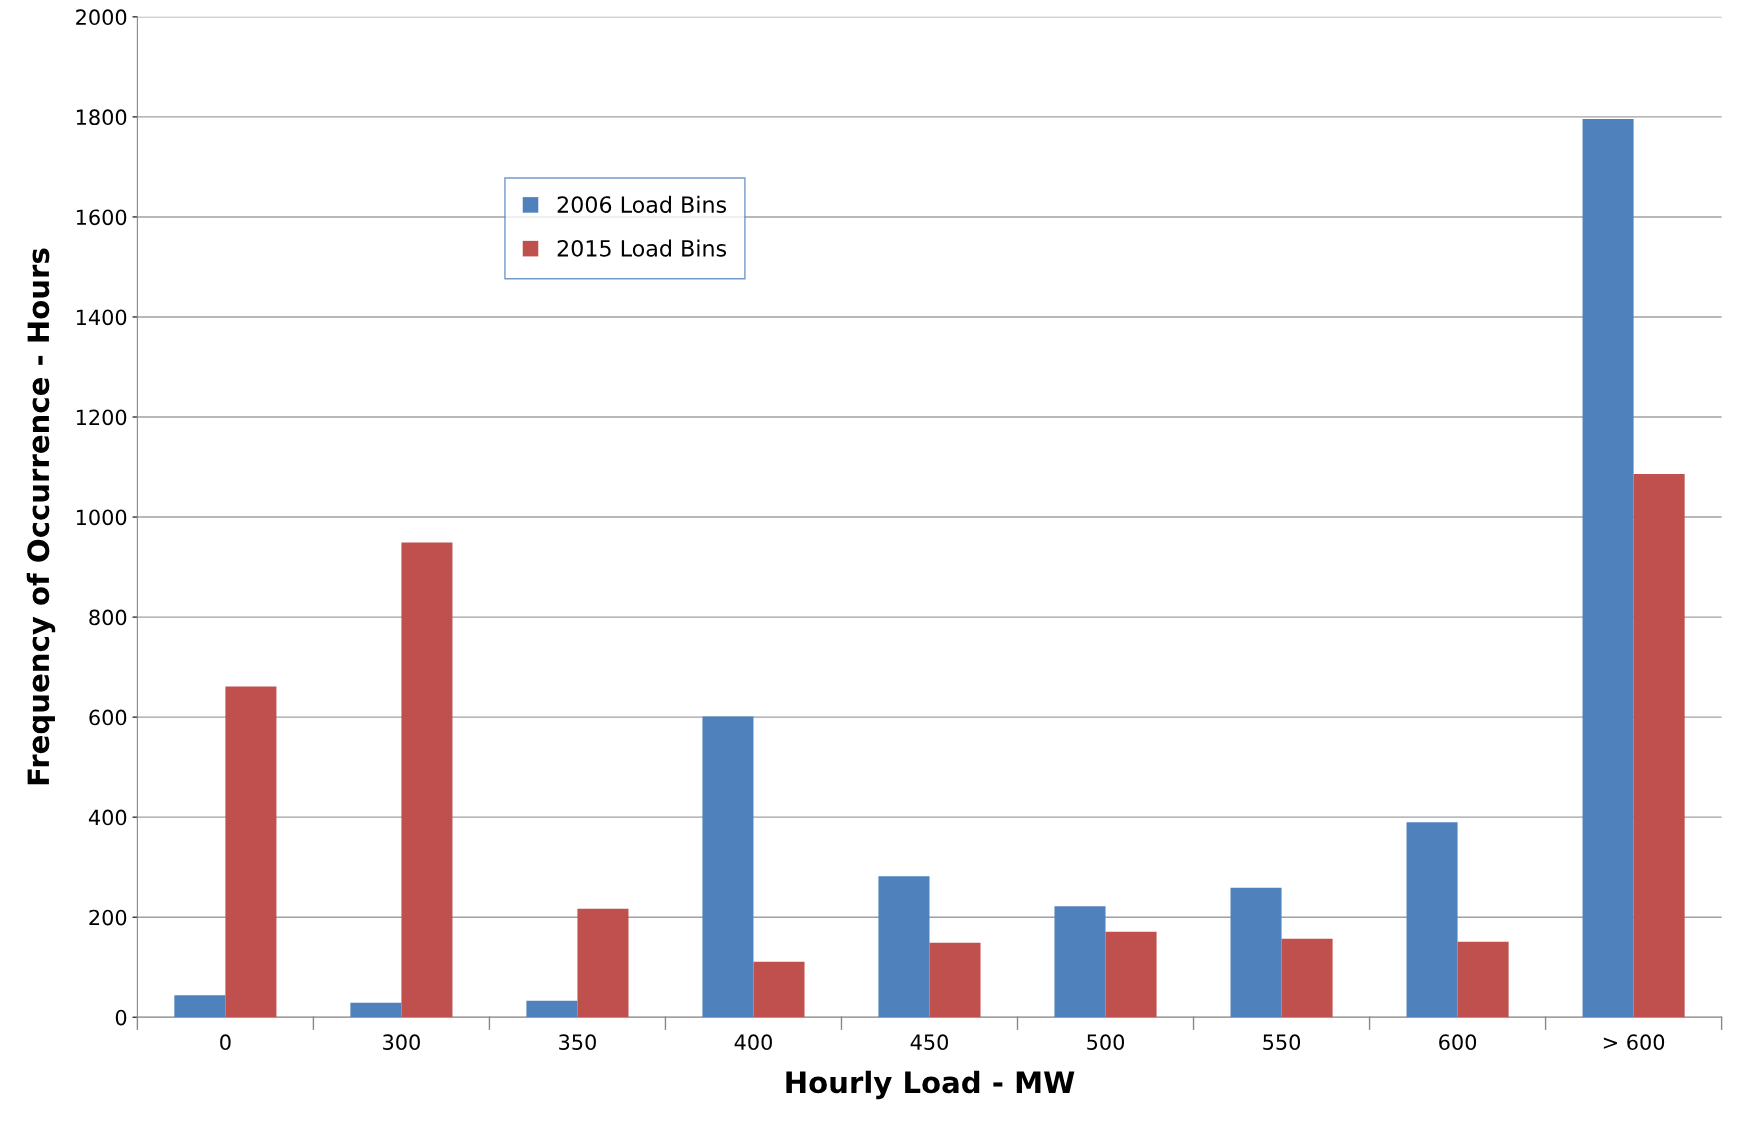 This screenshot has height=1124, width=1739. I want to click on x-tick-label: > 600, so click(1634, 1042).